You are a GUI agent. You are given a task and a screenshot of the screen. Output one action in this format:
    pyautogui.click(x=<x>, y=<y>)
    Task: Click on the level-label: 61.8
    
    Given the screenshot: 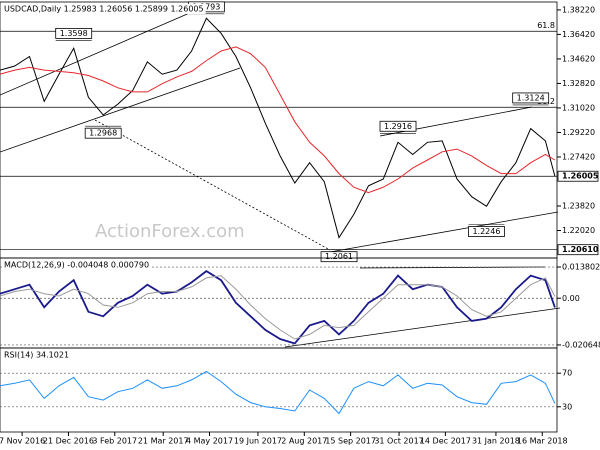 What is the action you would take?
    pyautogui.click(x=546, y=25)
    